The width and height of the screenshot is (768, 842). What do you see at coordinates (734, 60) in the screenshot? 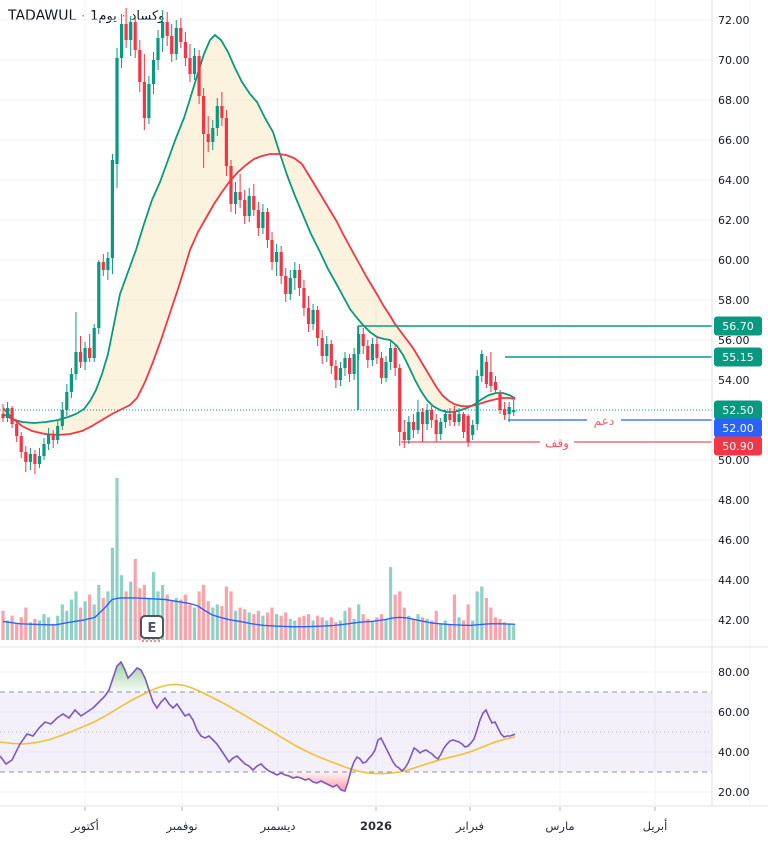
I see `svg-text: 70.00` at bounding box center [734, 60].